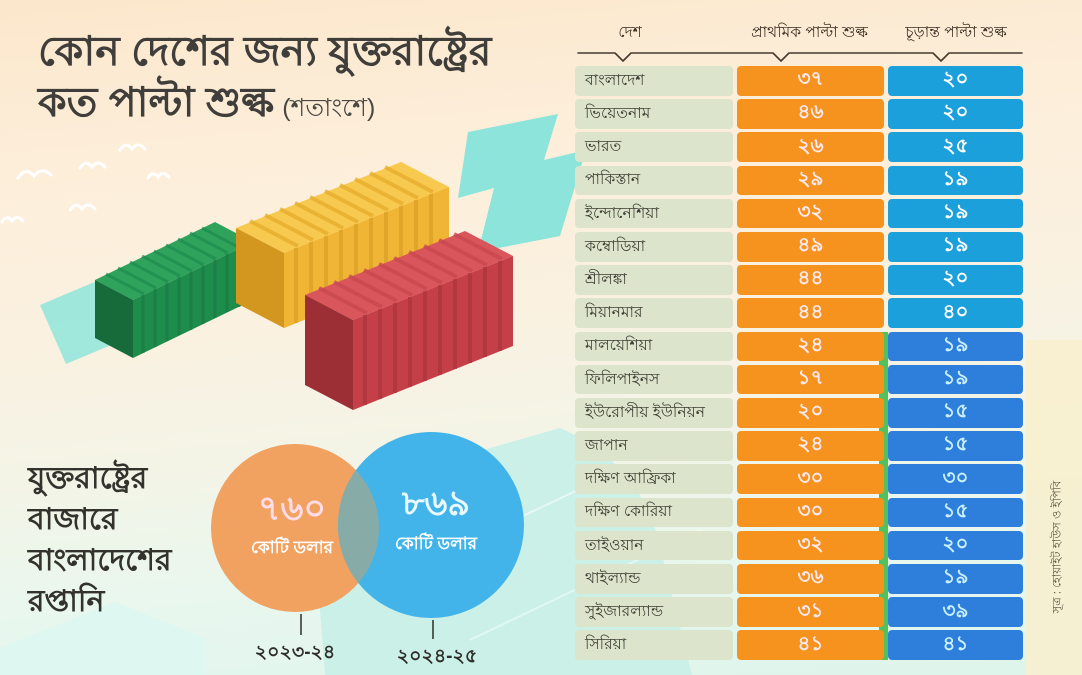  I want to click on country-cell: ইউরোপীয় ইউনিয়ন, so click(654, 413).